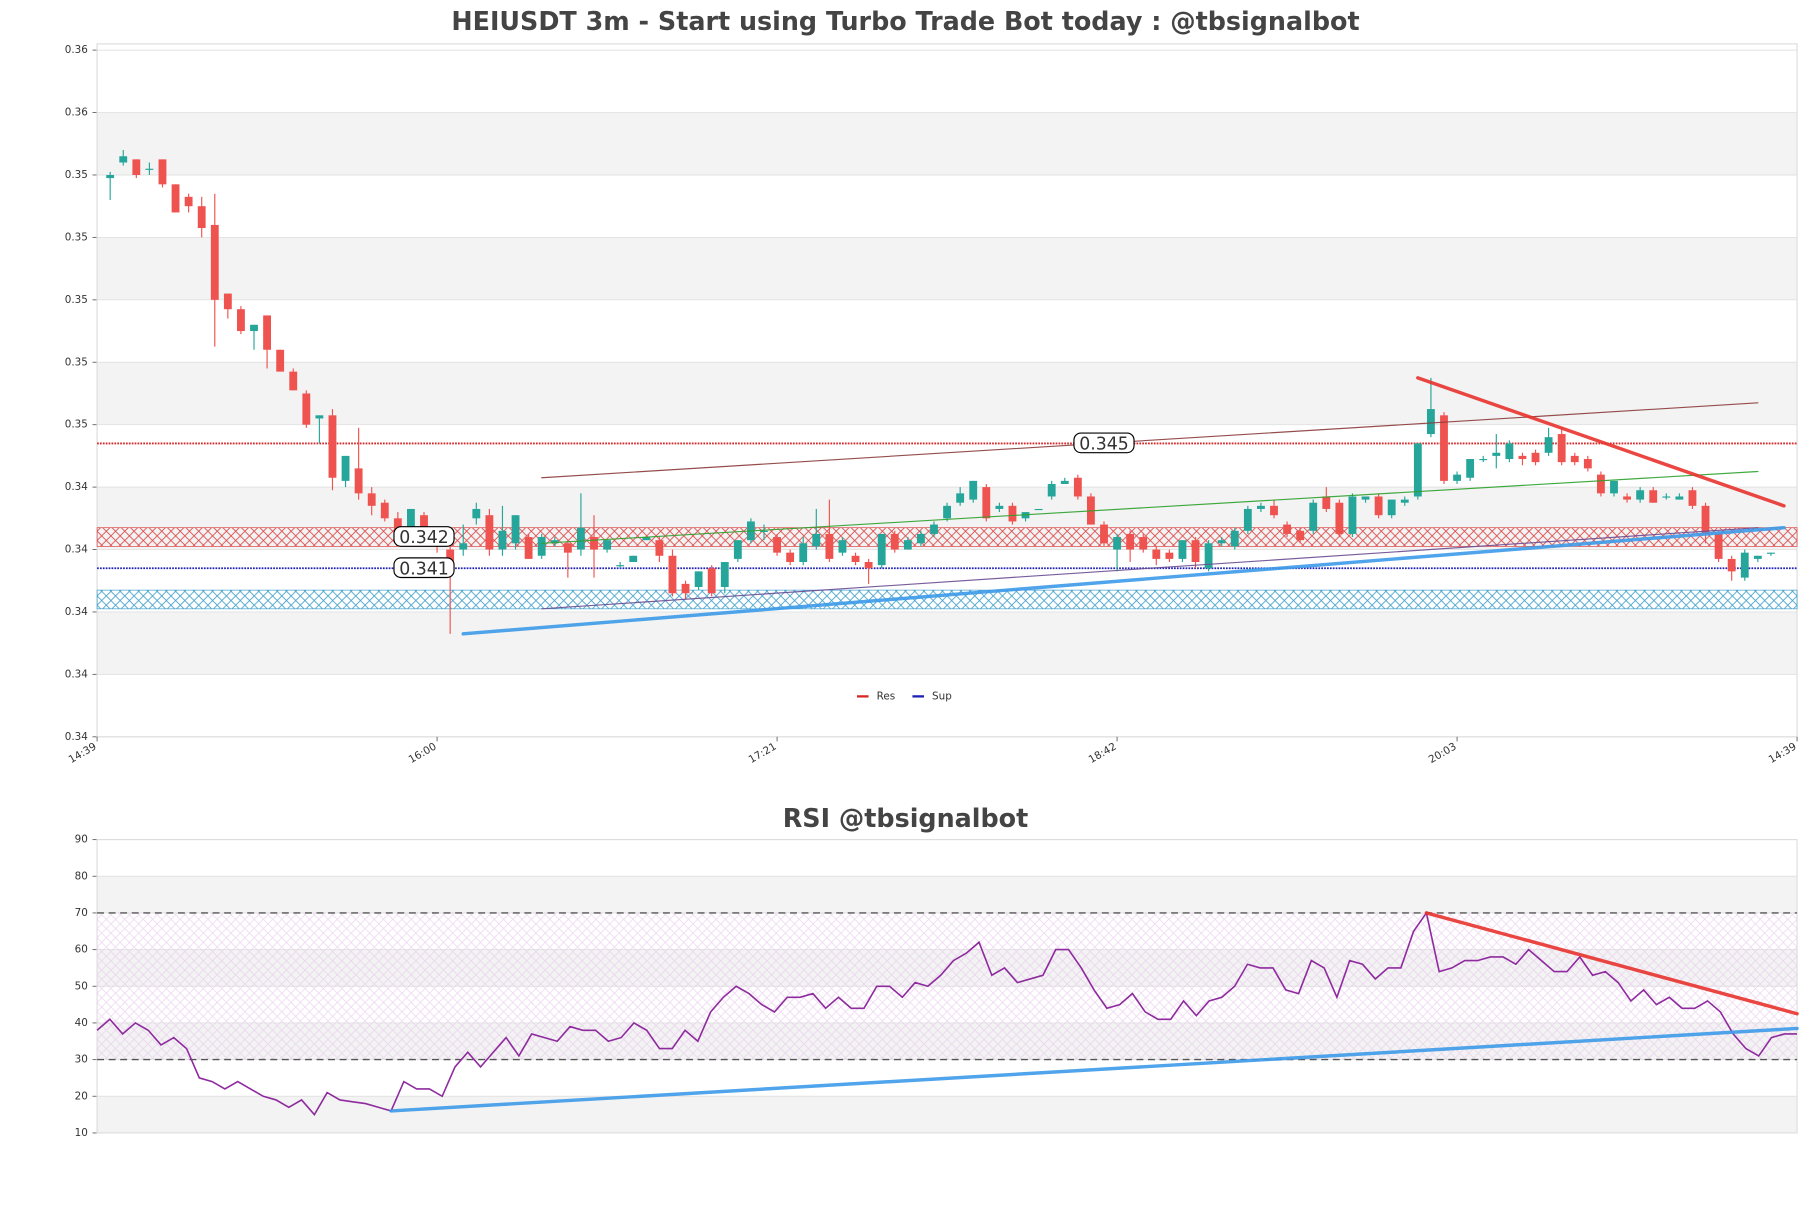 The width and height of the screenshot is (1811, 1208). What do you see at coordinates (947, 537) in the screenshot?
I see `zone` at bounding box center [947, 537].